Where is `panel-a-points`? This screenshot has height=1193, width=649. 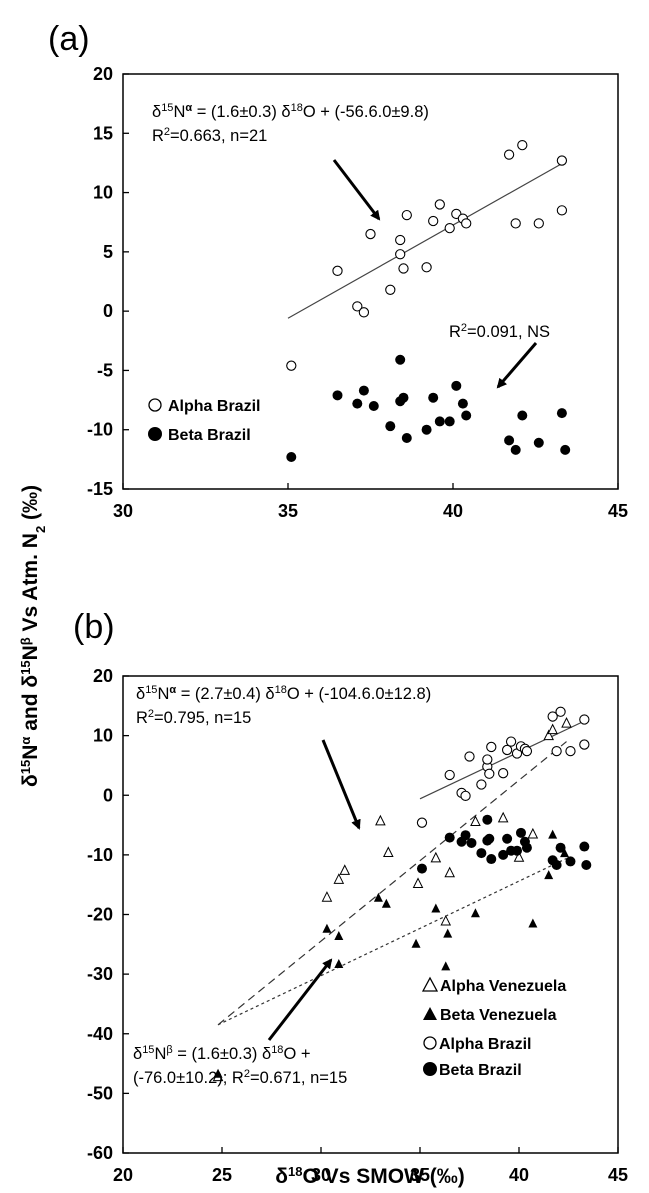
panel-a-points is located at coordinates (428, 300).